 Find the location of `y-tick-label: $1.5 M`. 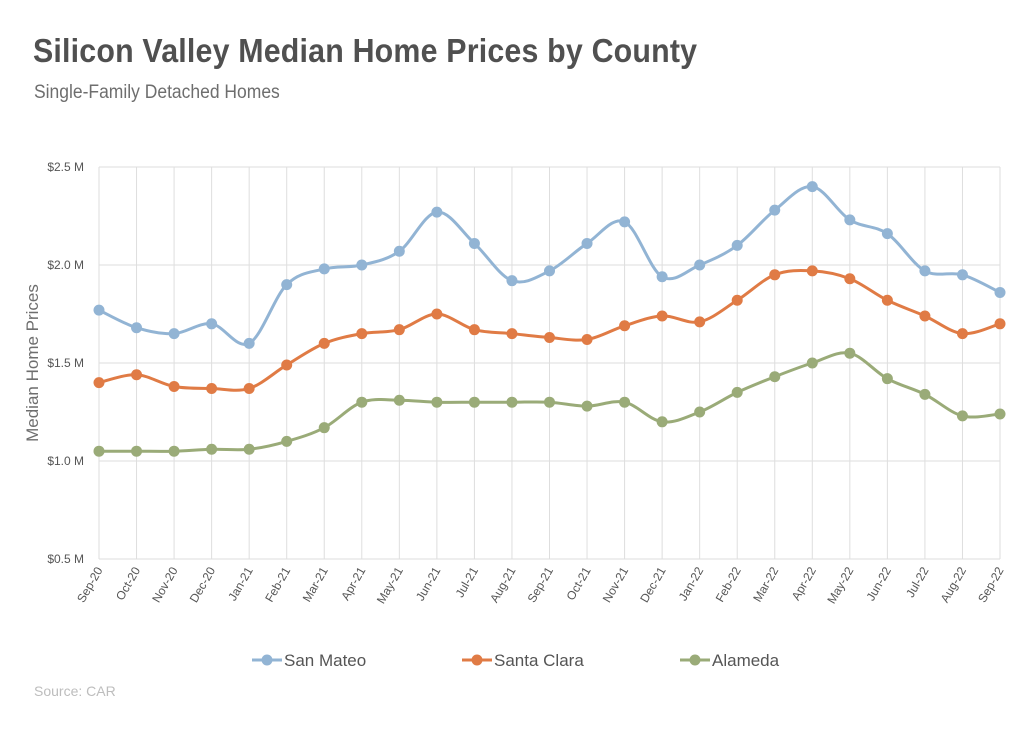

y-tick-label: $1.5 M is located at coordinates (65, 363).